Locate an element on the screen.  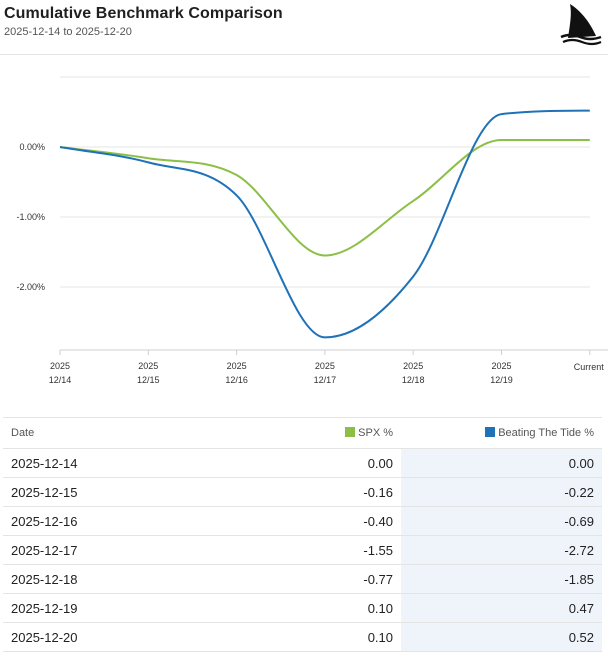
y-axis-ticks: 0.00% -1.00% -2.00% is located at coordinates (30, 217).